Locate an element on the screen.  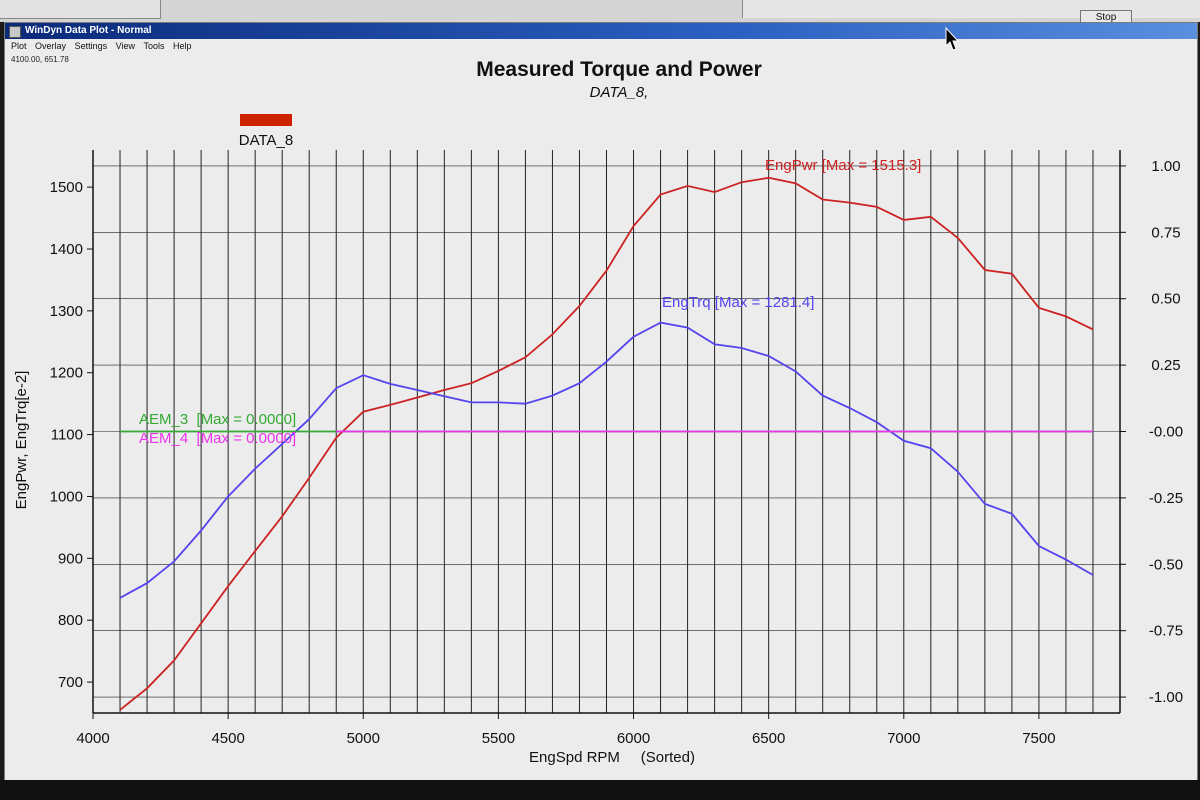
y2-tick-label: -0.25 is located at coordinates (1166, 498).